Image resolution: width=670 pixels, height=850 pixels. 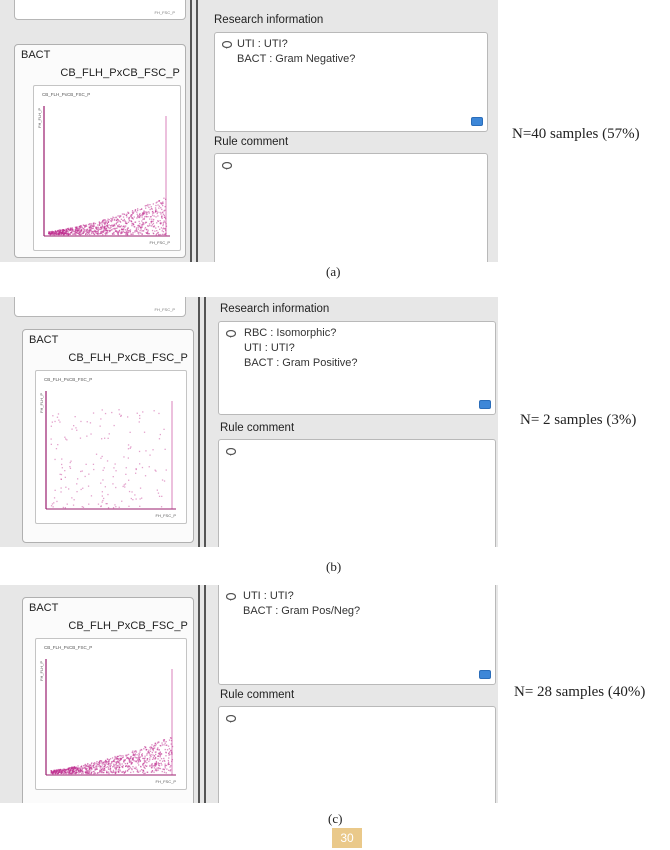 I want to click on research-information-box: UTI : UTI? BACT : Gram Negative?, so click(x=351, y=82).